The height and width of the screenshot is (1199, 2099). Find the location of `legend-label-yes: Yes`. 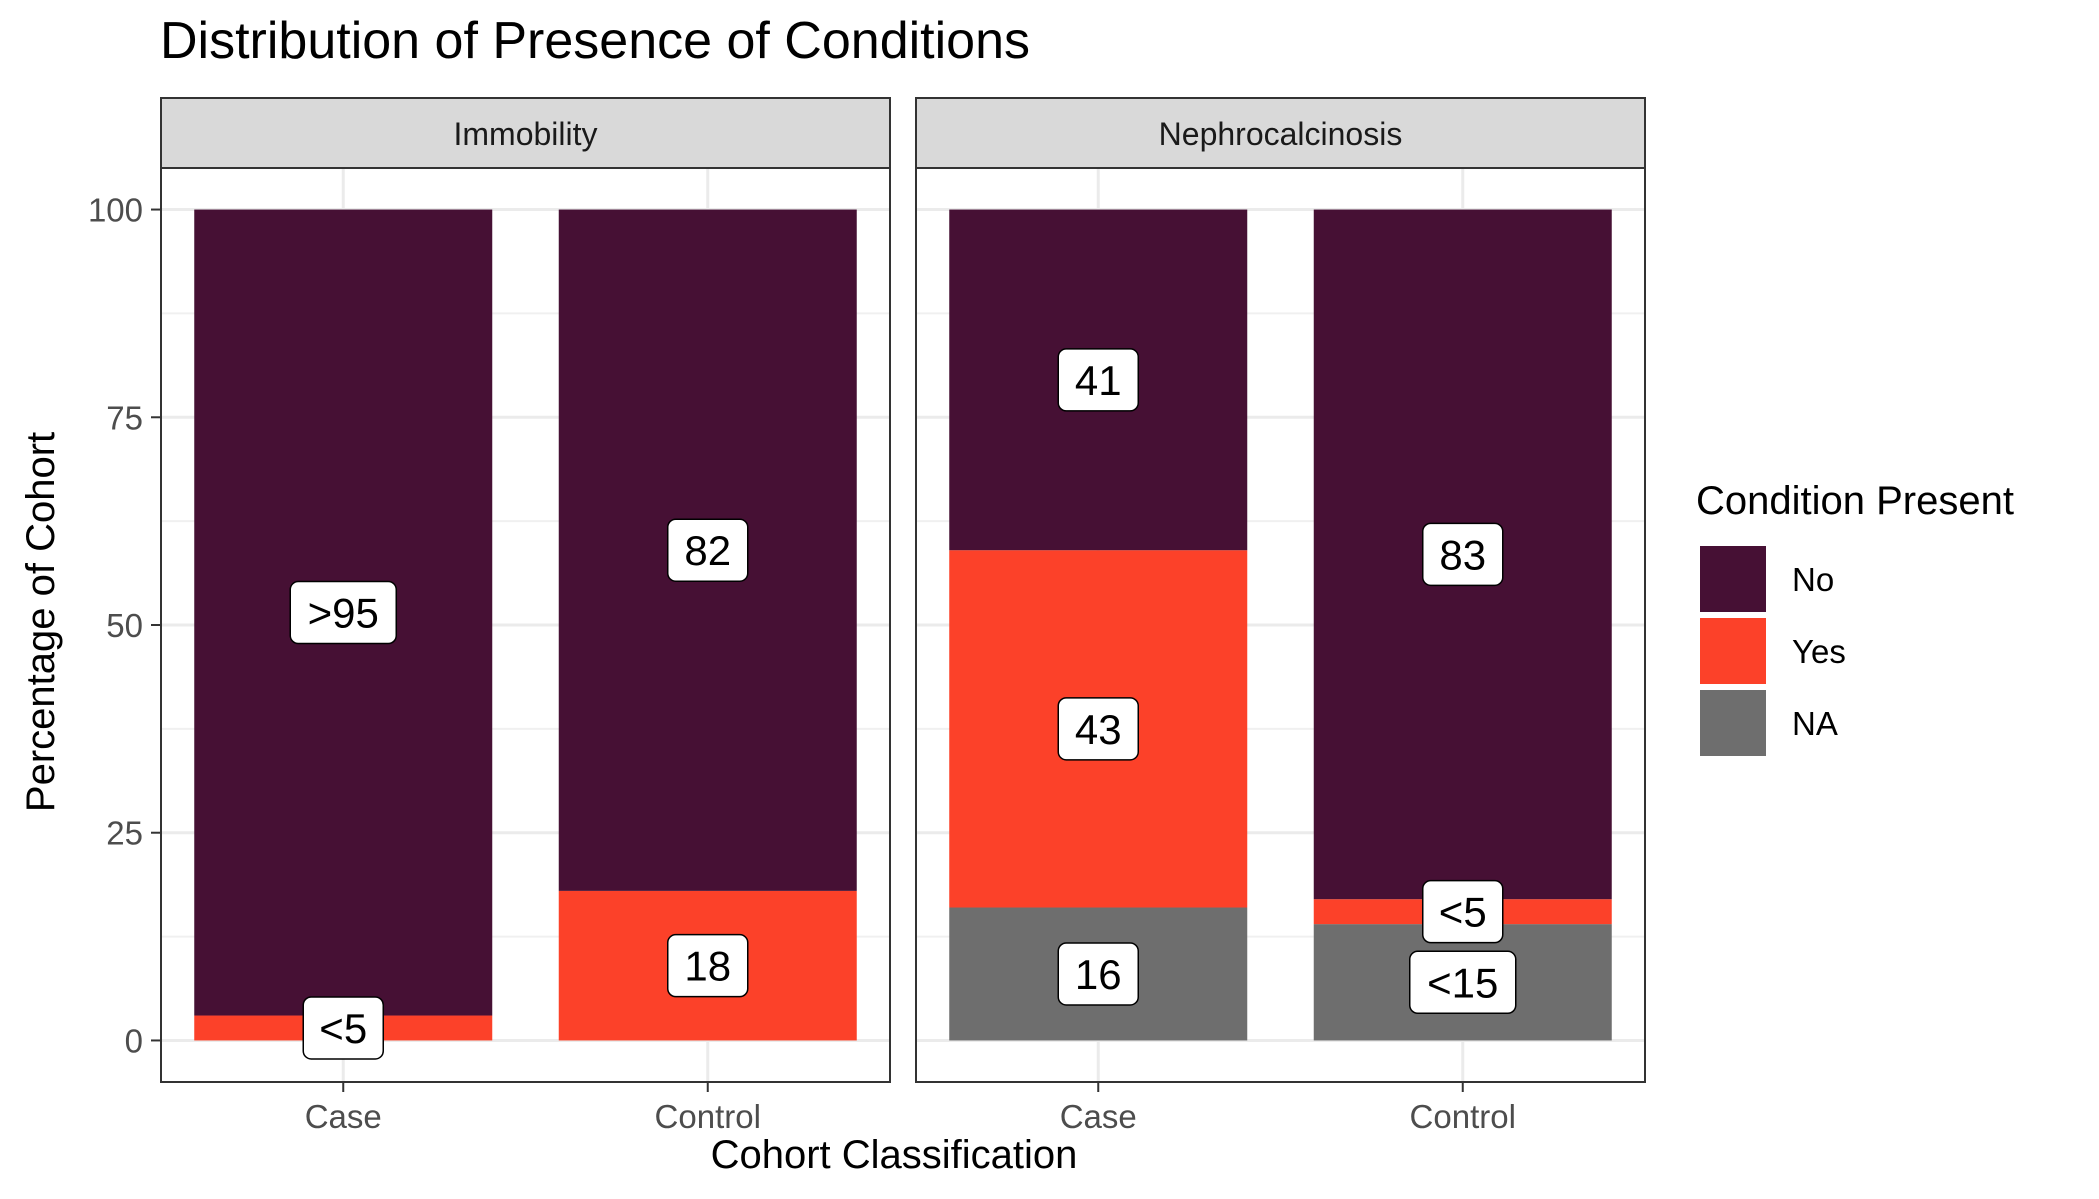

legend-label-yes: Yes is located at coordinates (1819, 651).